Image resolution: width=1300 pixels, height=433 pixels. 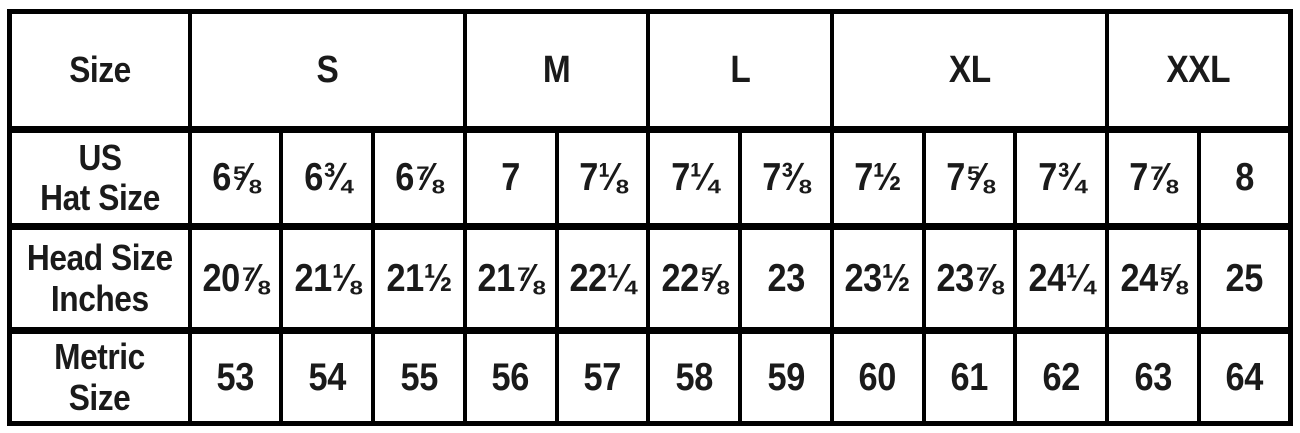 I want to click on head-size-inches-row-cell-4: 22¼, so click(x=602, y=278).